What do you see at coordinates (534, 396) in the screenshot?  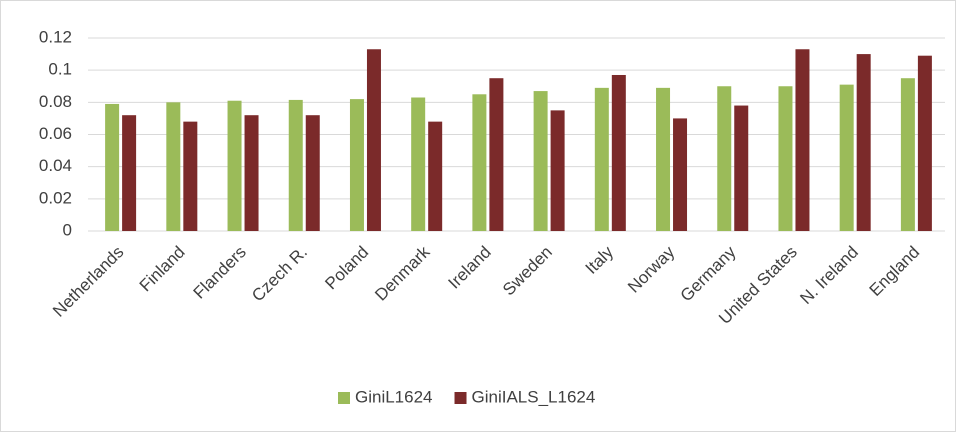 I see `legend-label: GiniIALS_L1624` at bounding box center [534, 396].